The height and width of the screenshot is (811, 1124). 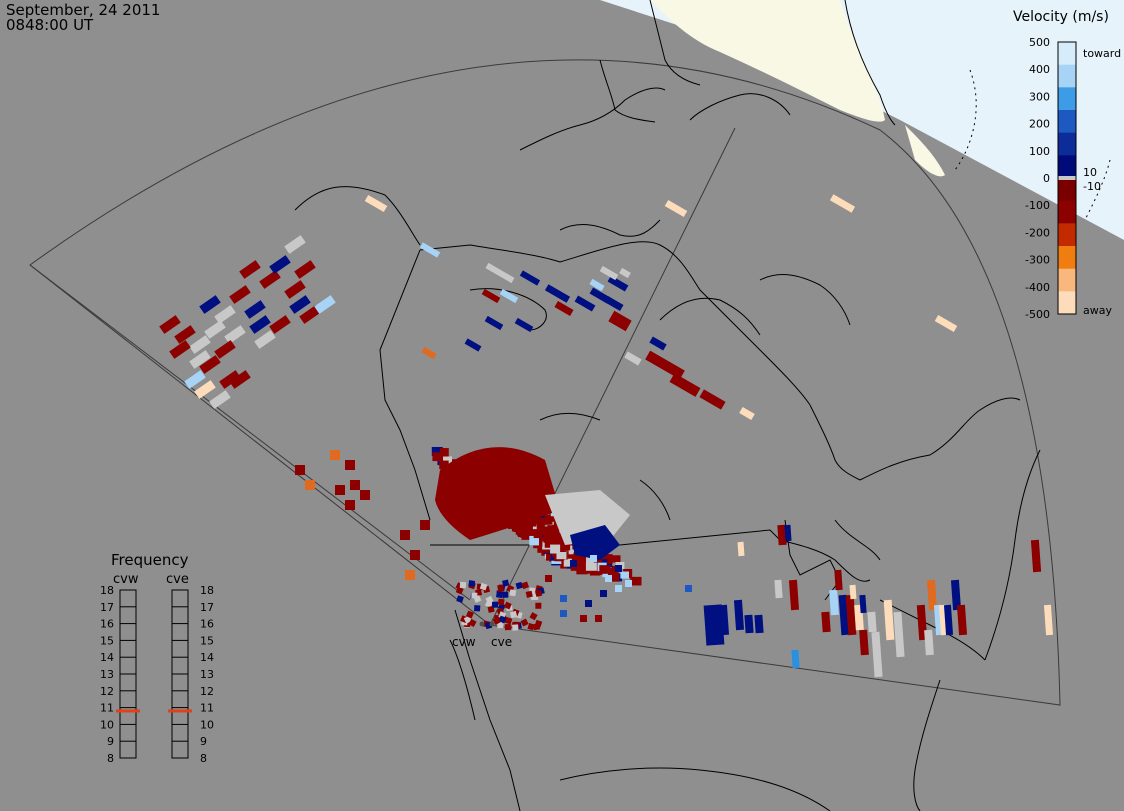 What do you see at coordinates (1039, 124) in the screenshot?
I see `colorbar-tick-label: 200` at bounding box center [1039, 124].